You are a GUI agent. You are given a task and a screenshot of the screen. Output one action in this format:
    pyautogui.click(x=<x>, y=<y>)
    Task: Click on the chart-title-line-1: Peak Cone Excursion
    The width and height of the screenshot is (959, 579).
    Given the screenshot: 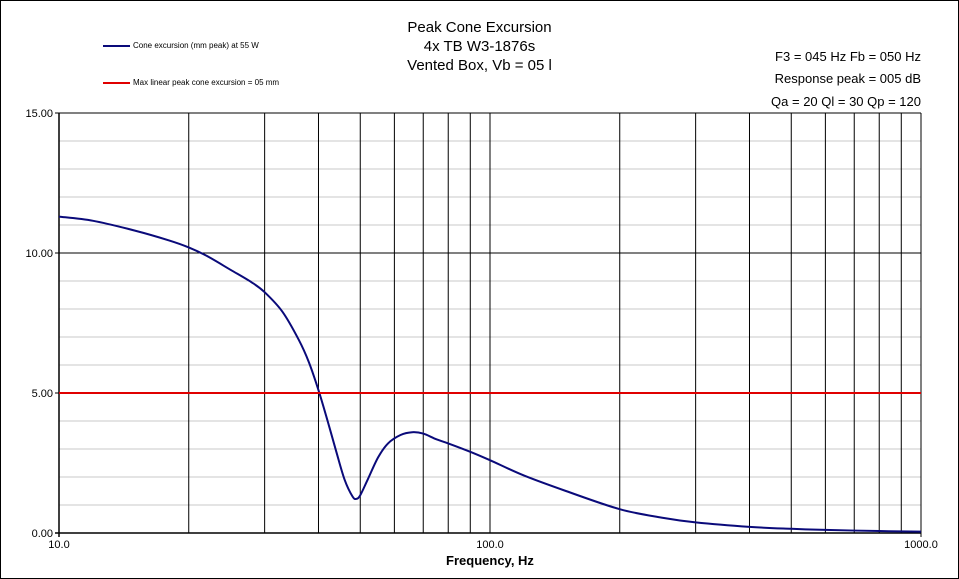 What is the action you would take?
    pyautogui.click(x=479, y=27)
    